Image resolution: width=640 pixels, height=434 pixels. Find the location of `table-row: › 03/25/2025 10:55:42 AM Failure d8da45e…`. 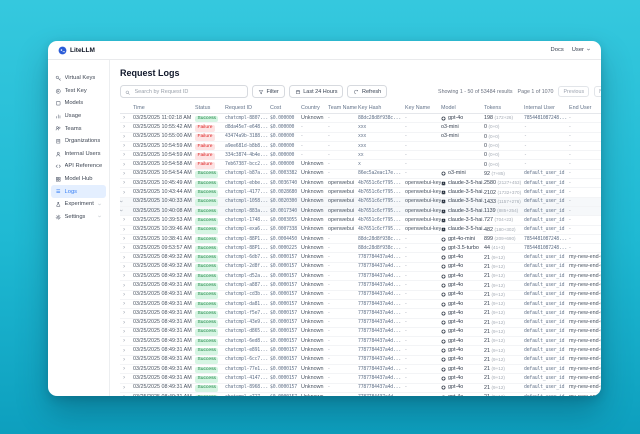

table-row: › 03/25/2025 10:55:42 AM Failure d8da45e… is located at coordinates (360, 128).